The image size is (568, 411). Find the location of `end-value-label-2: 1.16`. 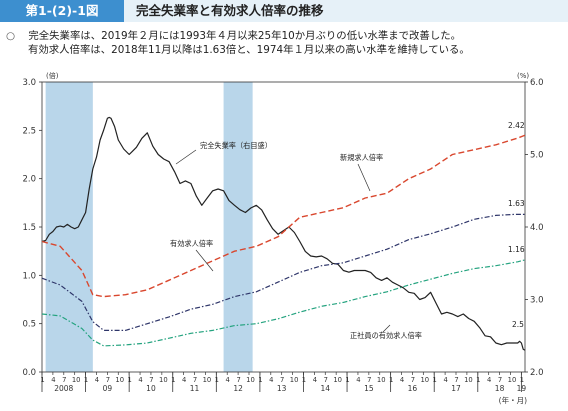

end-value-label-2: 1.16 is located at coordinates (516, 249).